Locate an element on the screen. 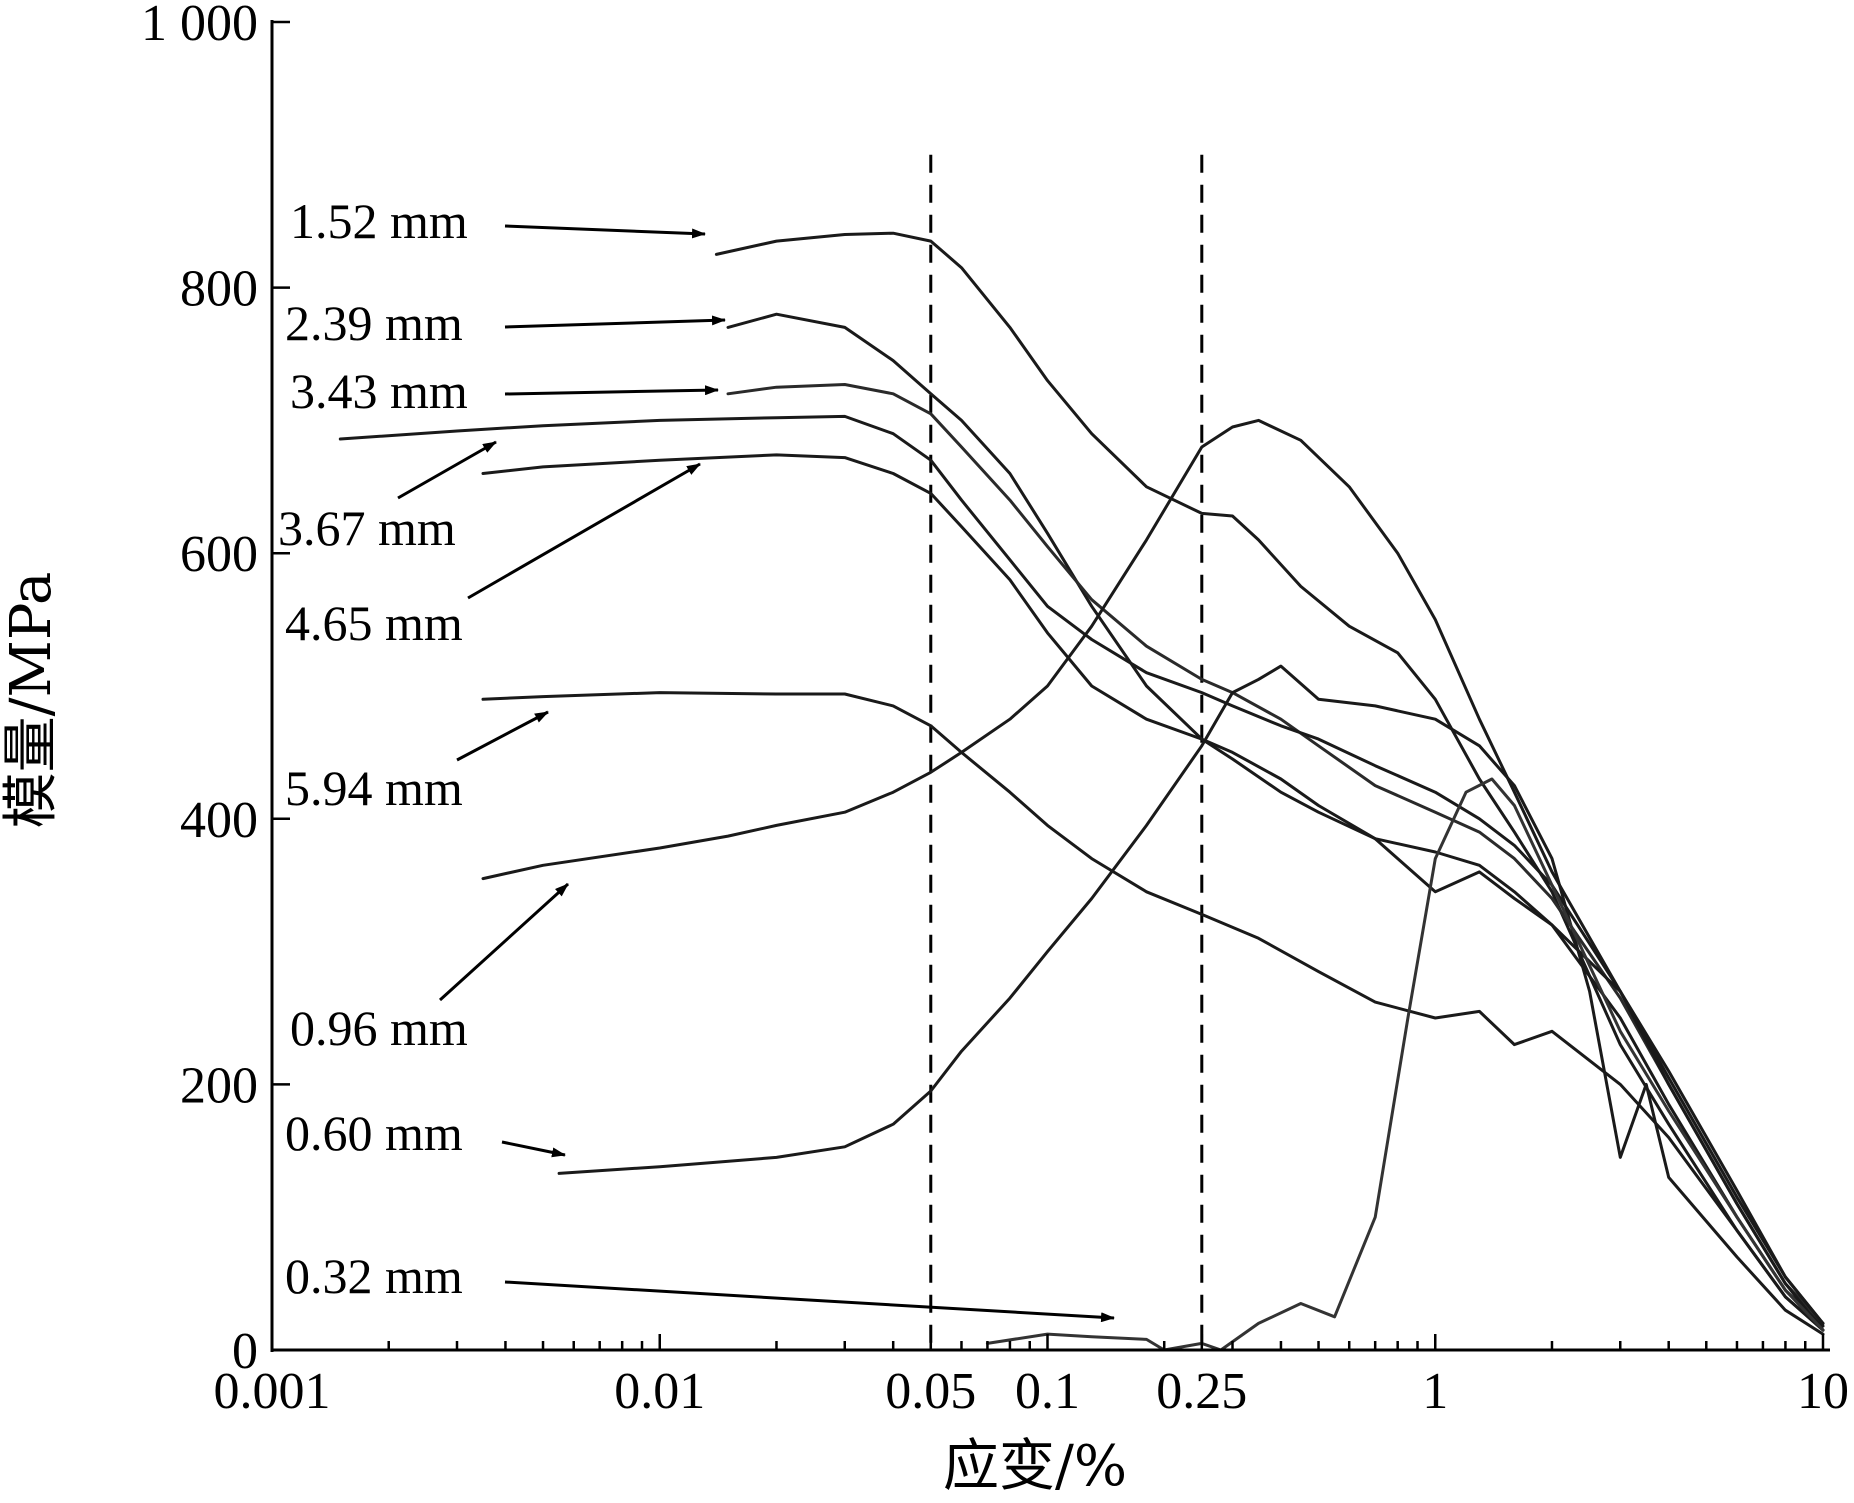 The width and height of the screenshot is (1854, 1503). annotation-label: 1.52 mm is located at coordinates (379, 221).